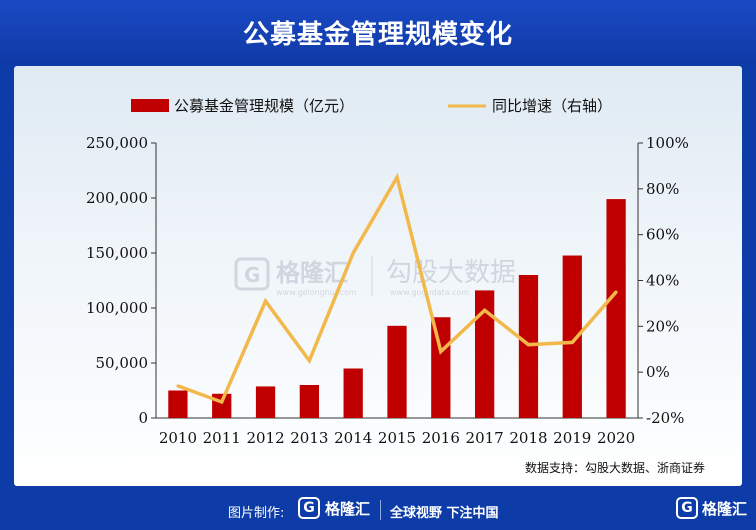 The image size is (756, 530). What do you see at coordinates (725, 508) in the screenshot?
I see `corner-logo-name: 格隆汇` at bounding box center [725, 508].